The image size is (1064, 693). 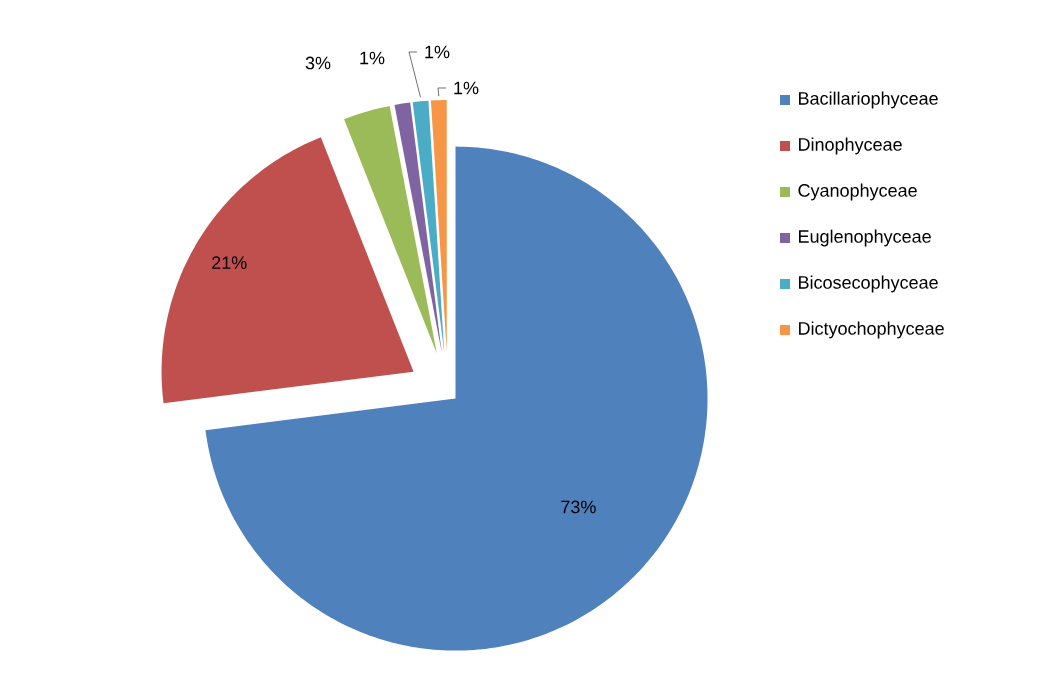 What do you see at coordinates (857, 192) in the screenshot?
I see `legend-label: Cyanophyceae` at bounding box center [857, 192].